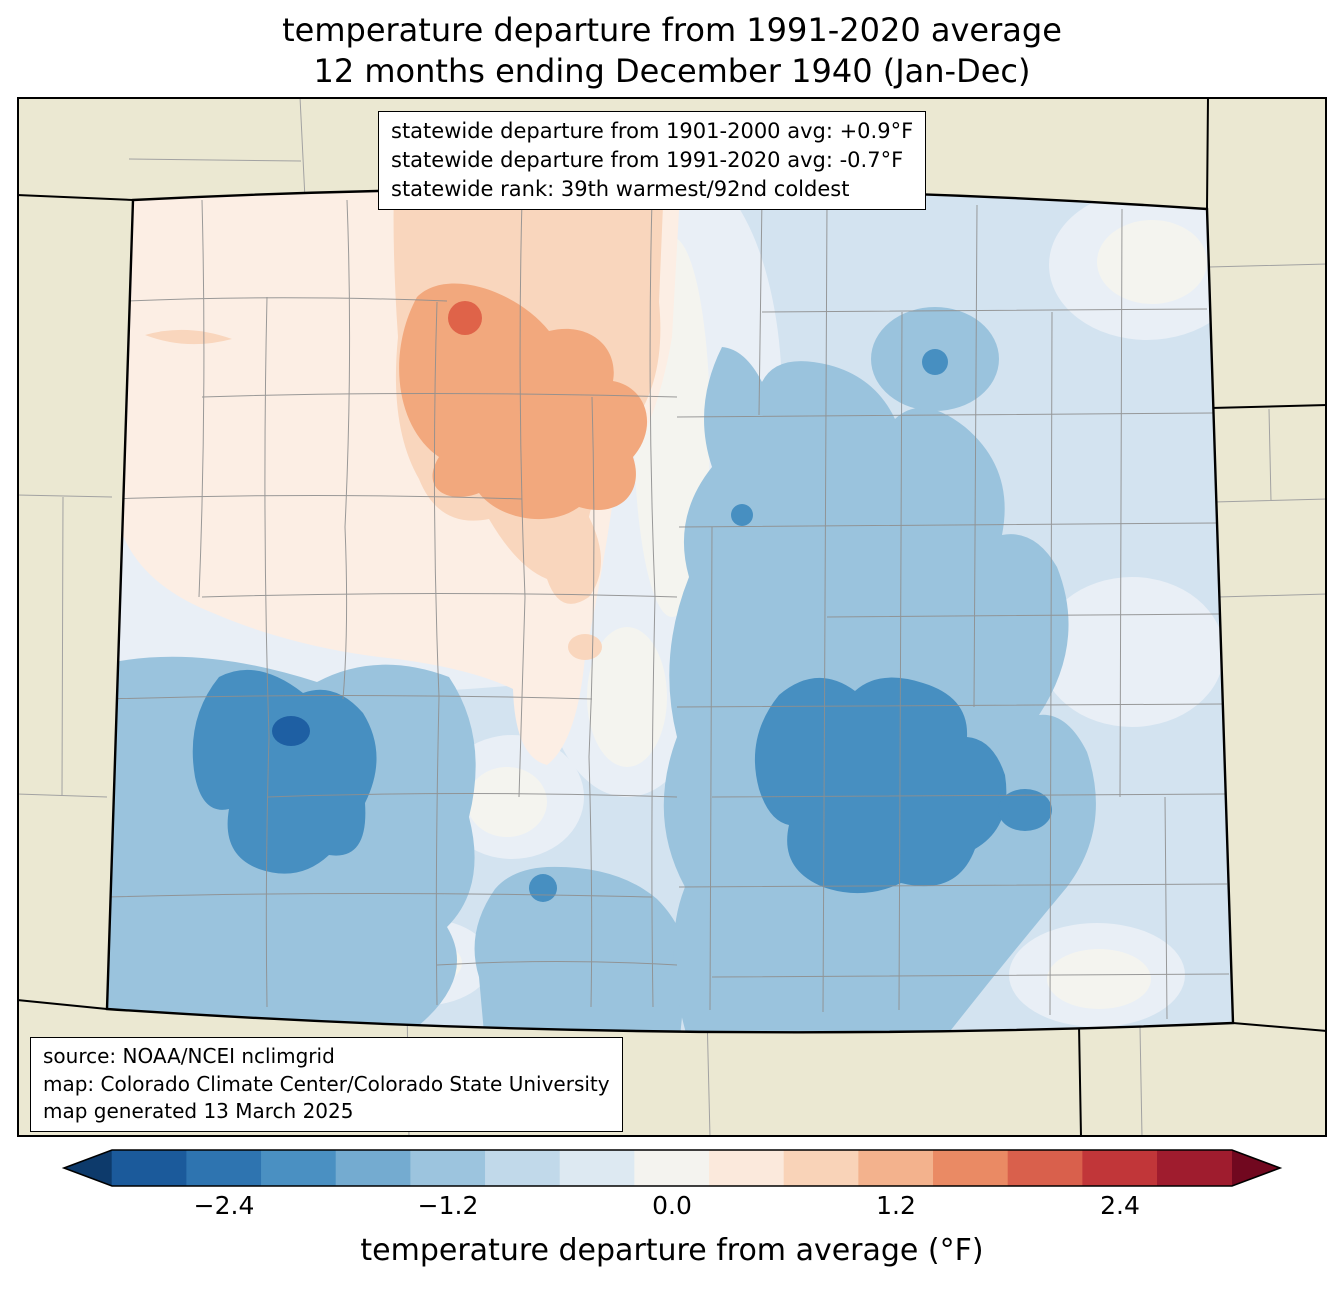  I want to click on colorbar-segments, so click(672, 1168).